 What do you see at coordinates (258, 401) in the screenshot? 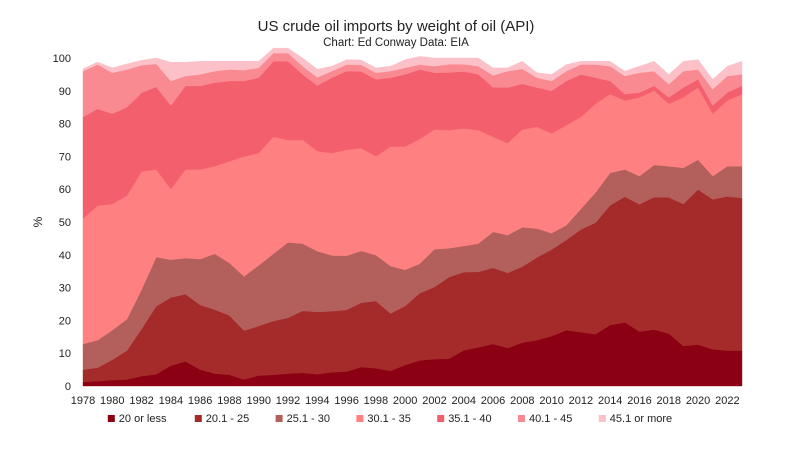
I see `x-tick-label: 1990` at bounding box center [258, 401].